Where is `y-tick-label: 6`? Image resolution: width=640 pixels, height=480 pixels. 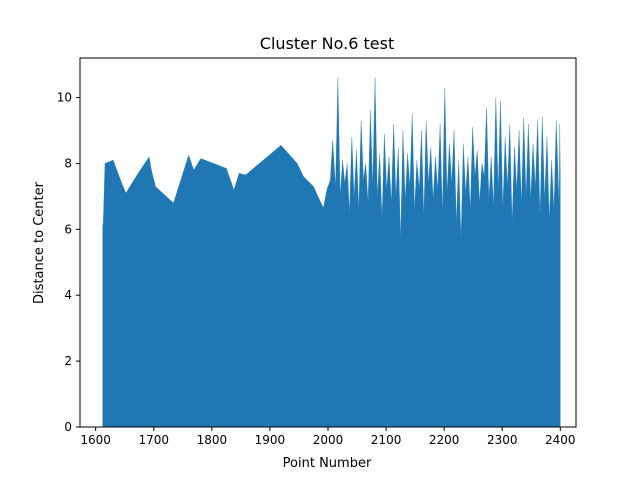 y-tick-label: 6 is located at coordinates (68, 229).